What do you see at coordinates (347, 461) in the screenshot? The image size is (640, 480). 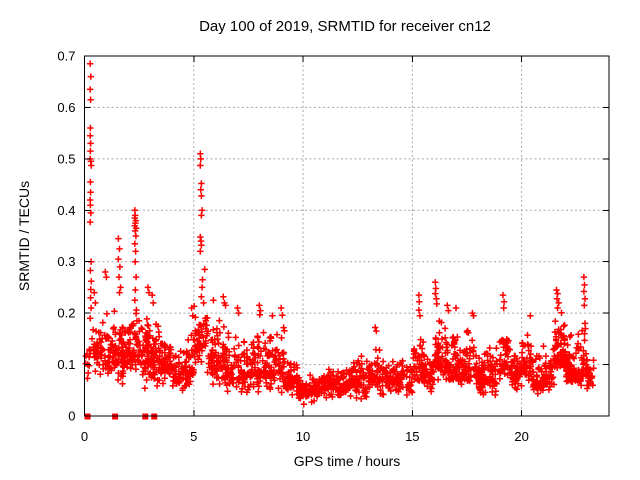 I see `x-axis-label: GPS time / hours` at bounding box center [347, 461].